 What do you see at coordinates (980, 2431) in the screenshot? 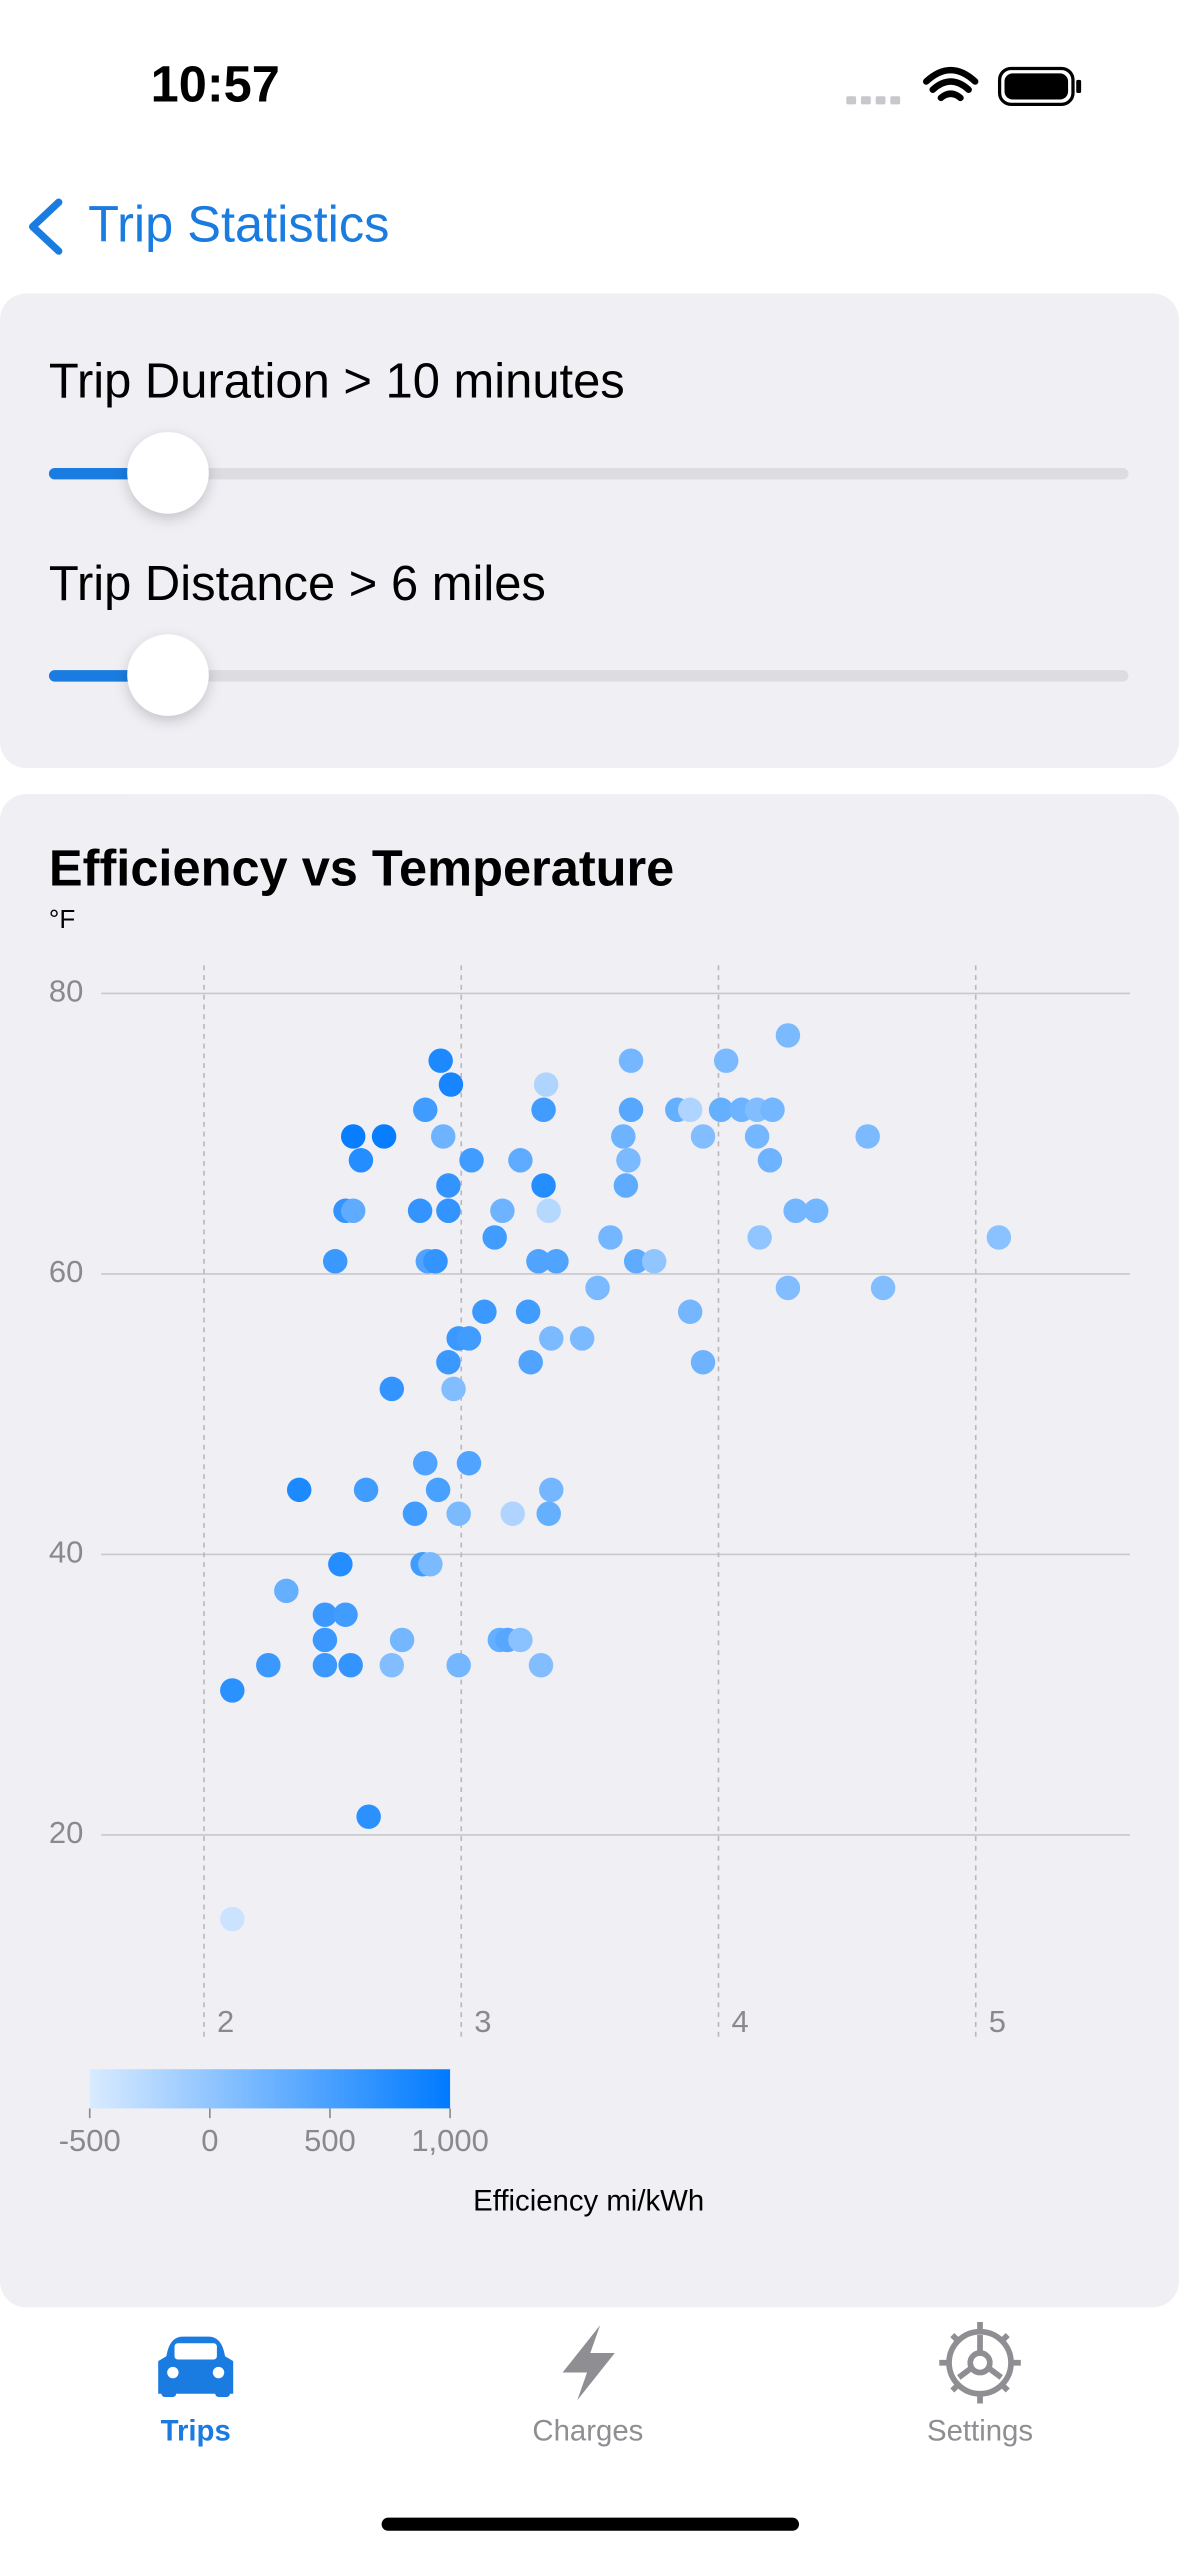
I see `tab-label: Settings` at bounding box center [980, 2431].